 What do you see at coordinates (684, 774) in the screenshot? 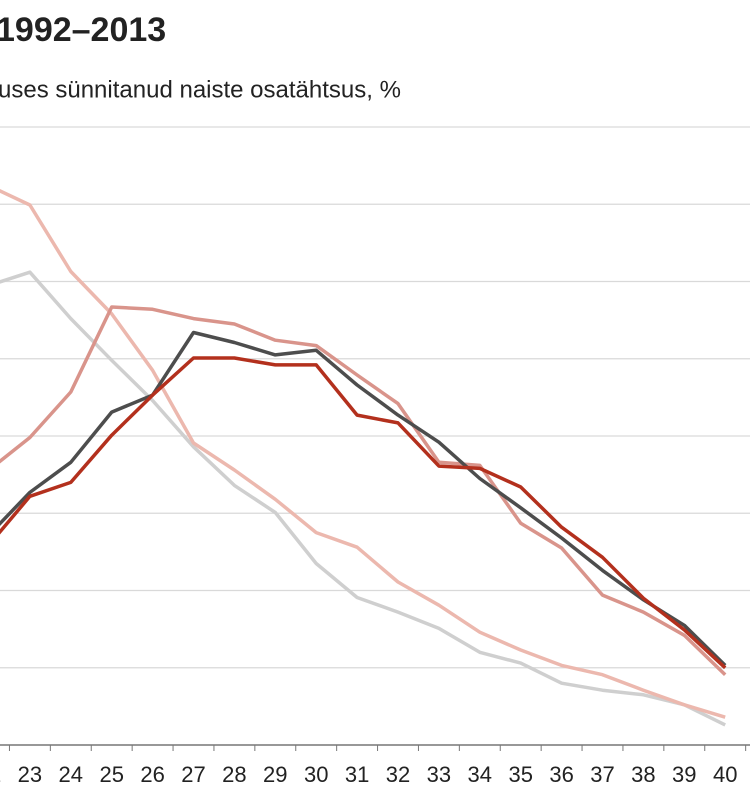
I see `x-tick-label: 39` at bounding box center [684, 774].